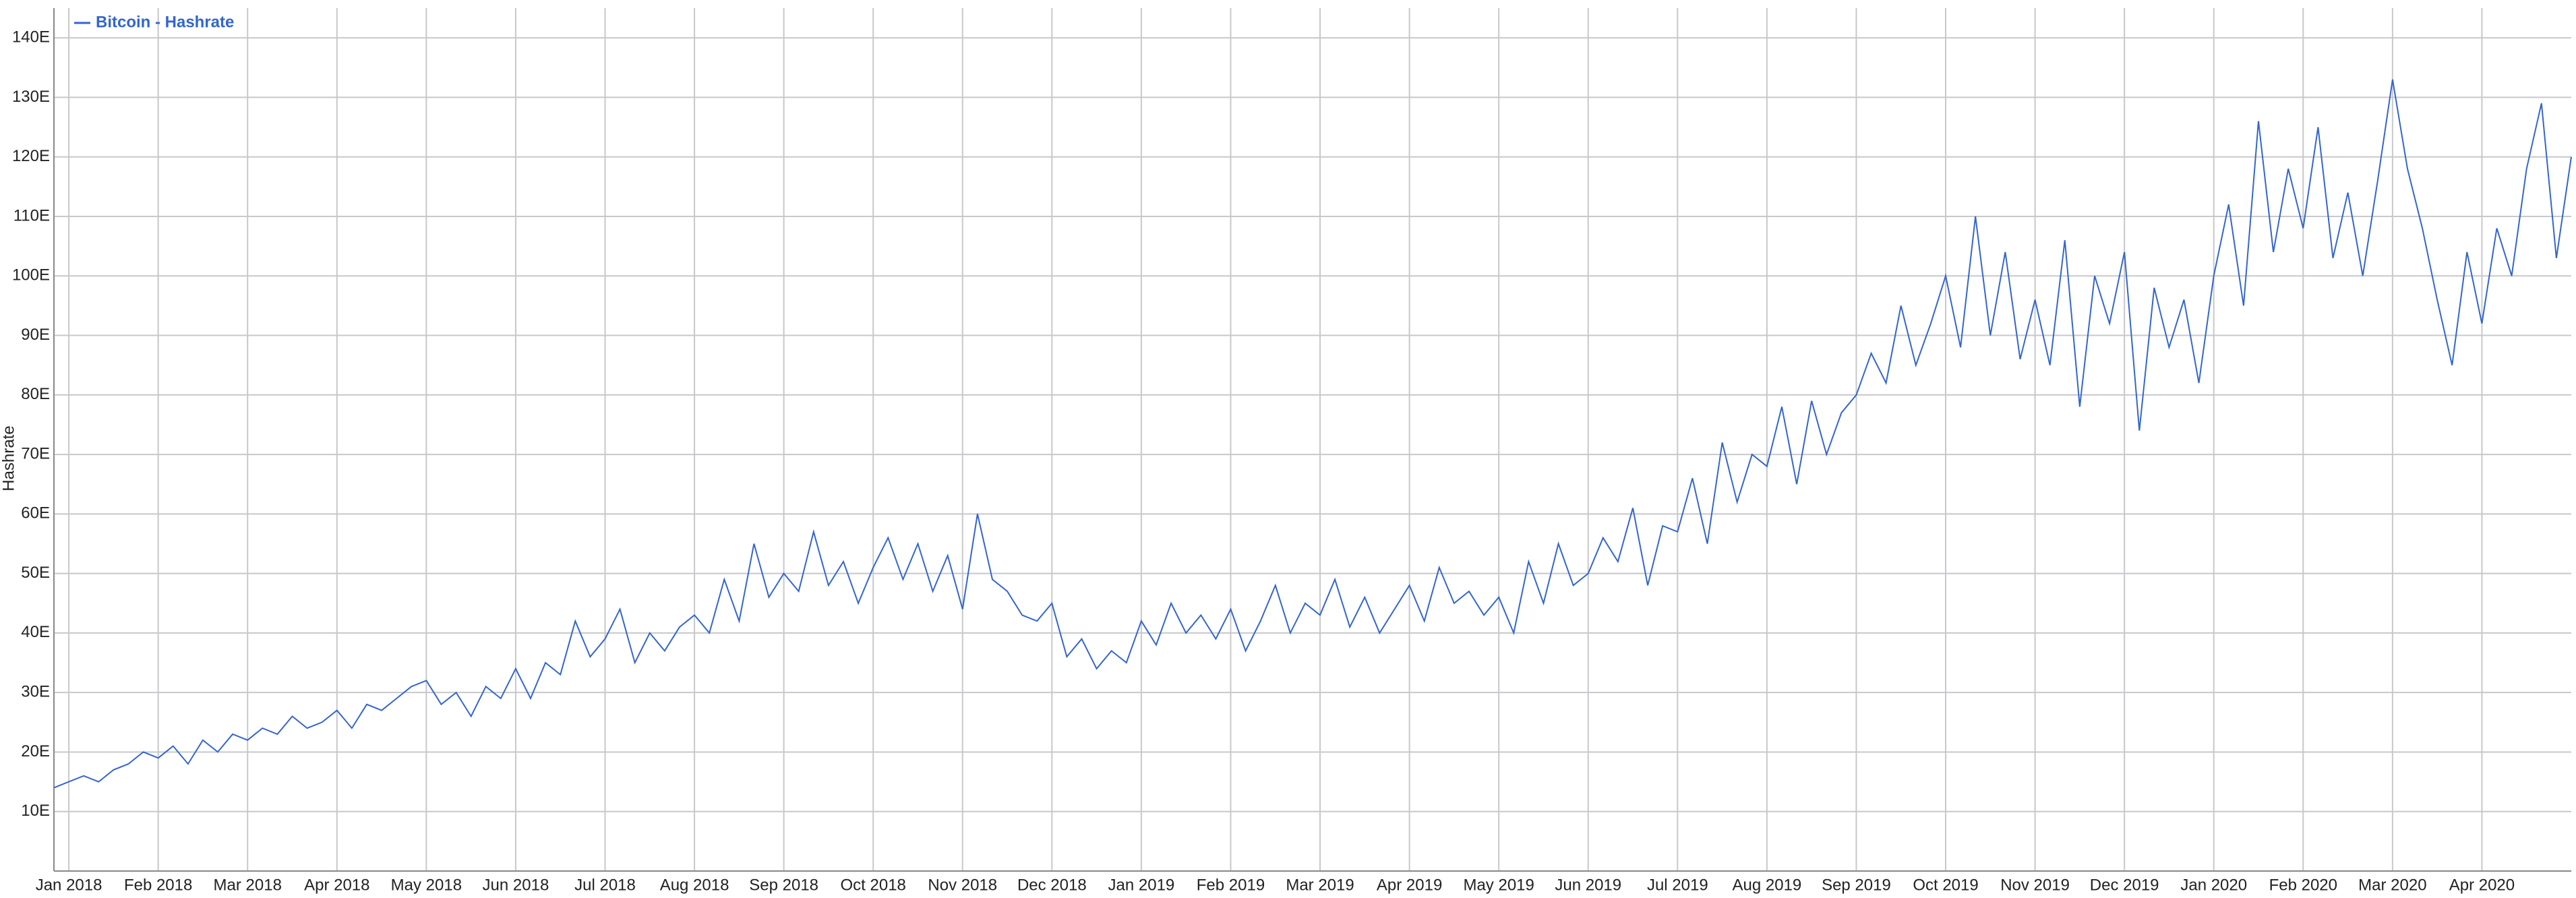 The height and width of the screenshot is (898, 2576). Describe the element at coordinates (31, 156) in the screenshot. I see `y-tick-label: 120E` at that location.